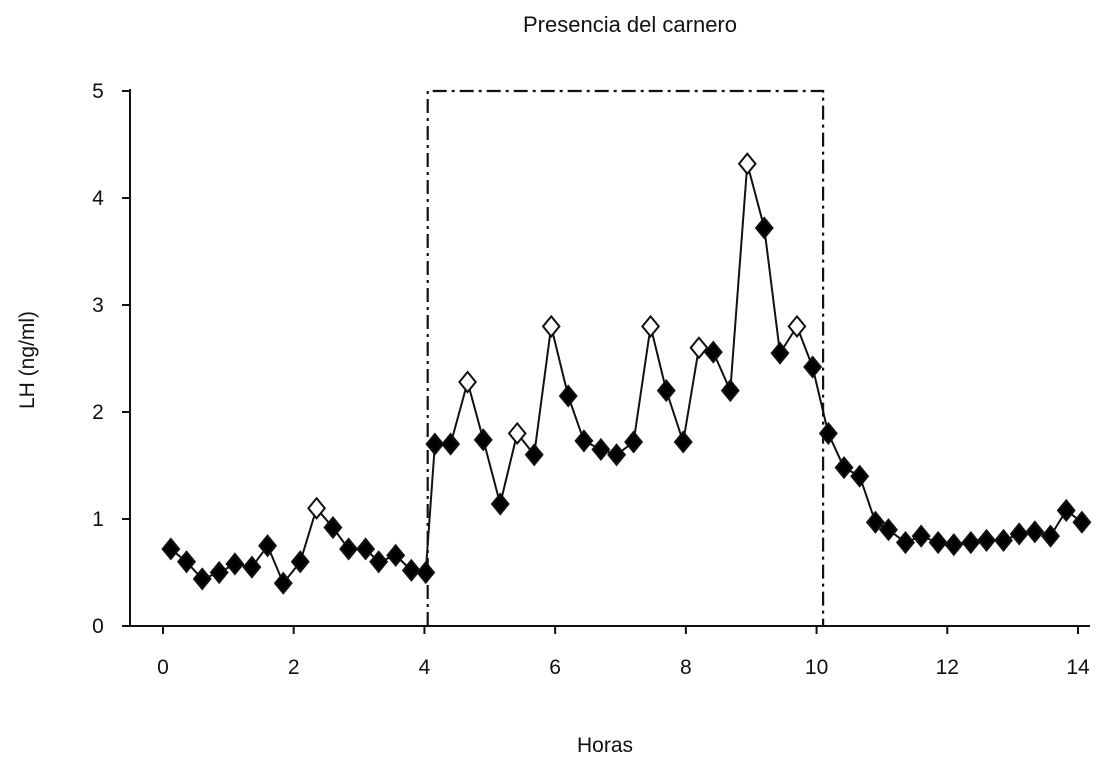 The image size is (1105, 763). I want to click on y-tick-label: 5, so click(98, 91).